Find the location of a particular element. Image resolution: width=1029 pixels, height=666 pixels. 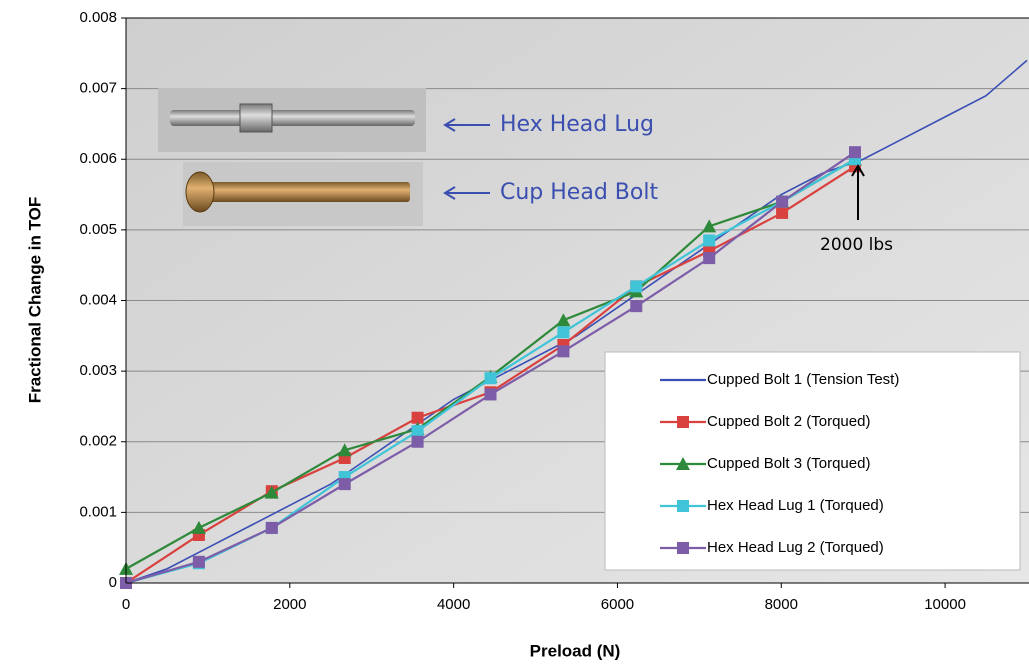

legend-label: Hex Head Lug 1 (Torqued) is located at coordinates (795, 505).